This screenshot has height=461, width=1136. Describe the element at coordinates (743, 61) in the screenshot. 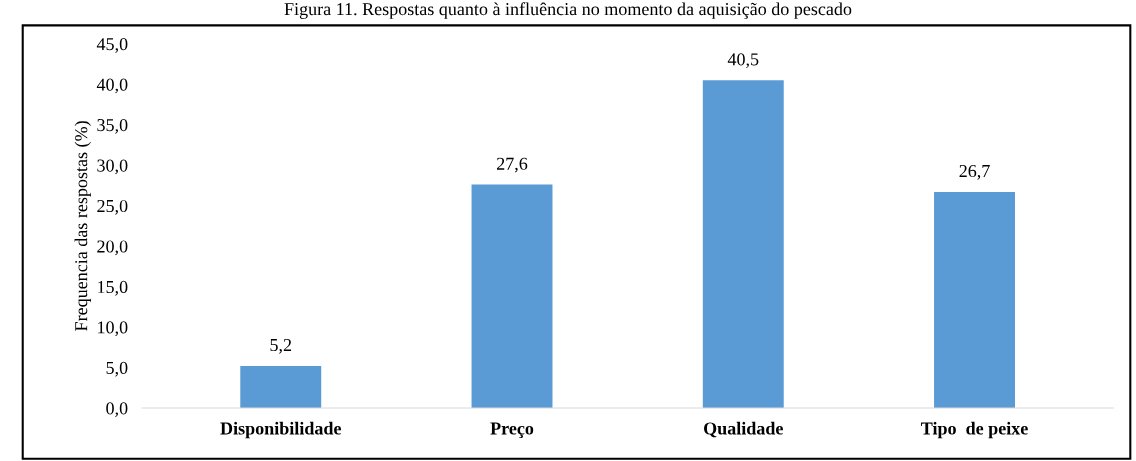

I see `data-label: 40,5` at that location.